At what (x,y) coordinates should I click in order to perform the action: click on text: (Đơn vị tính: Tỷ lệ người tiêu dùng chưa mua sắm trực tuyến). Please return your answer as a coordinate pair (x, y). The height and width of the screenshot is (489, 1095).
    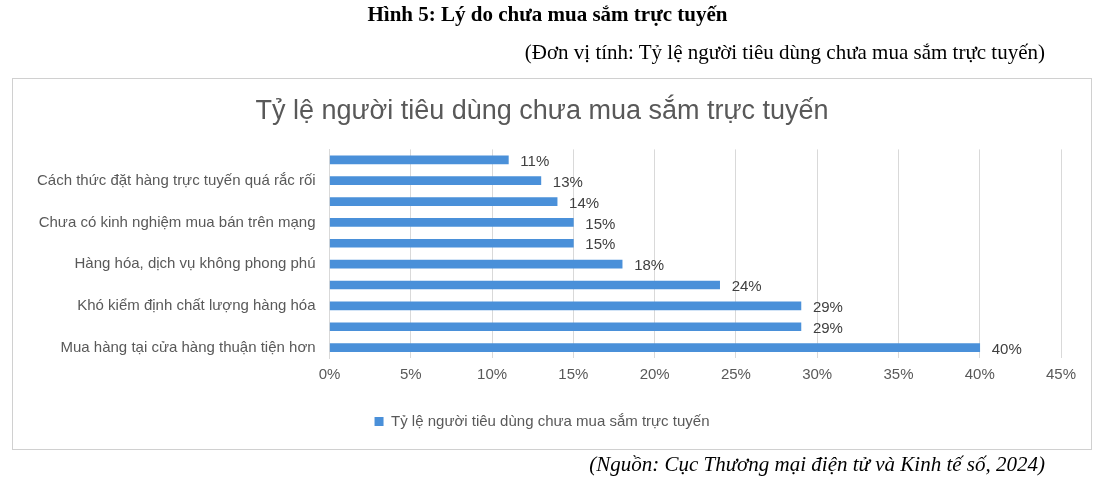
    Looking at the image, I should click on (784, 52).